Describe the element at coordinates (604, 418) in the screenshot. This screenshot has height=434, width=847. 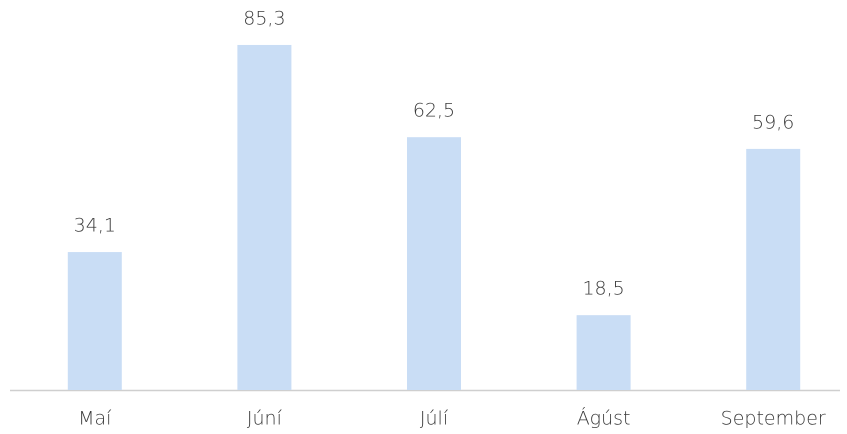
I see `x-tick-label: Ágúst` at that location.